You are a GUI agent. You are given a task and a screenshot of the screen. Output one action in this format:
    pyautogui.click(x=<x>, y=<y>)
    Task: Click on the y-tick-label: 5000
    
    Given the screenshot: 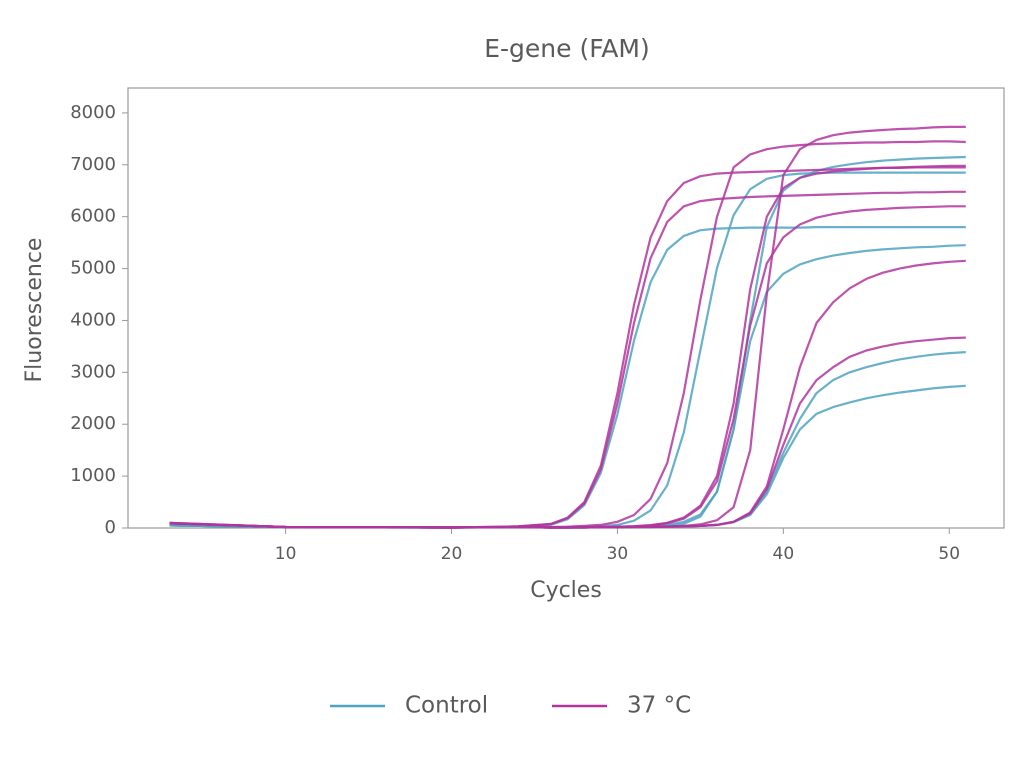 What is the action you would take?
    pyautogui.click(x=93, y=268)
    